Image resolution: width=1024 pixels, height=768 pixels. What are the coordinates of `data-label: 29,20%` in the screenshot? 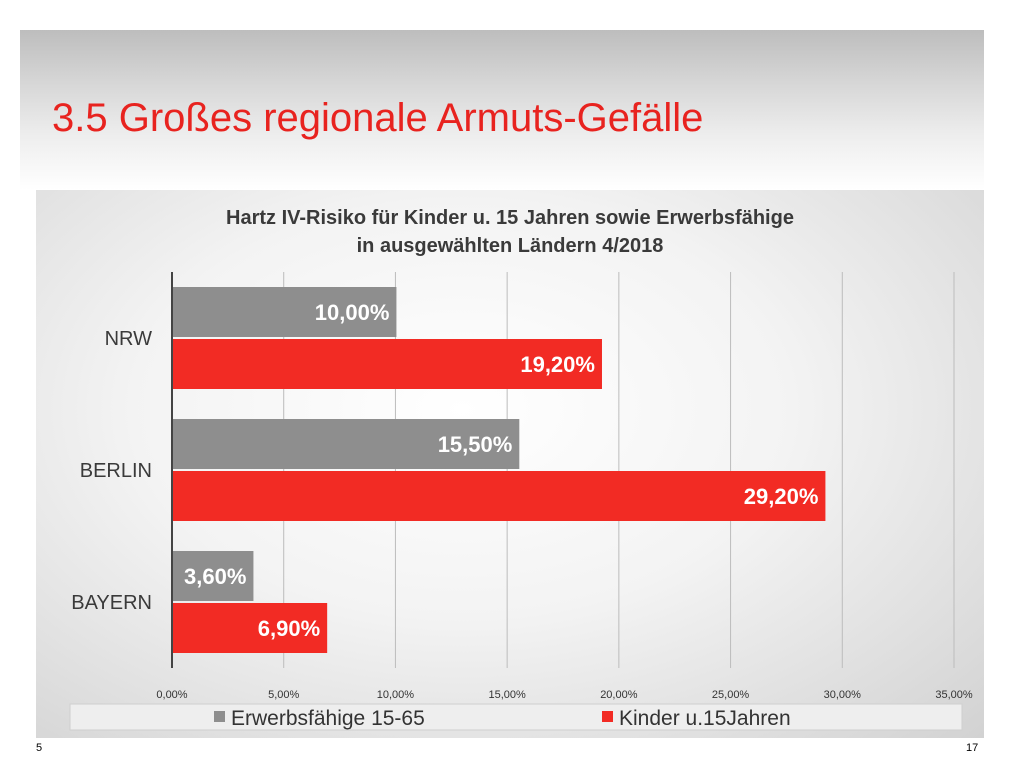 It's located at (781, 496).